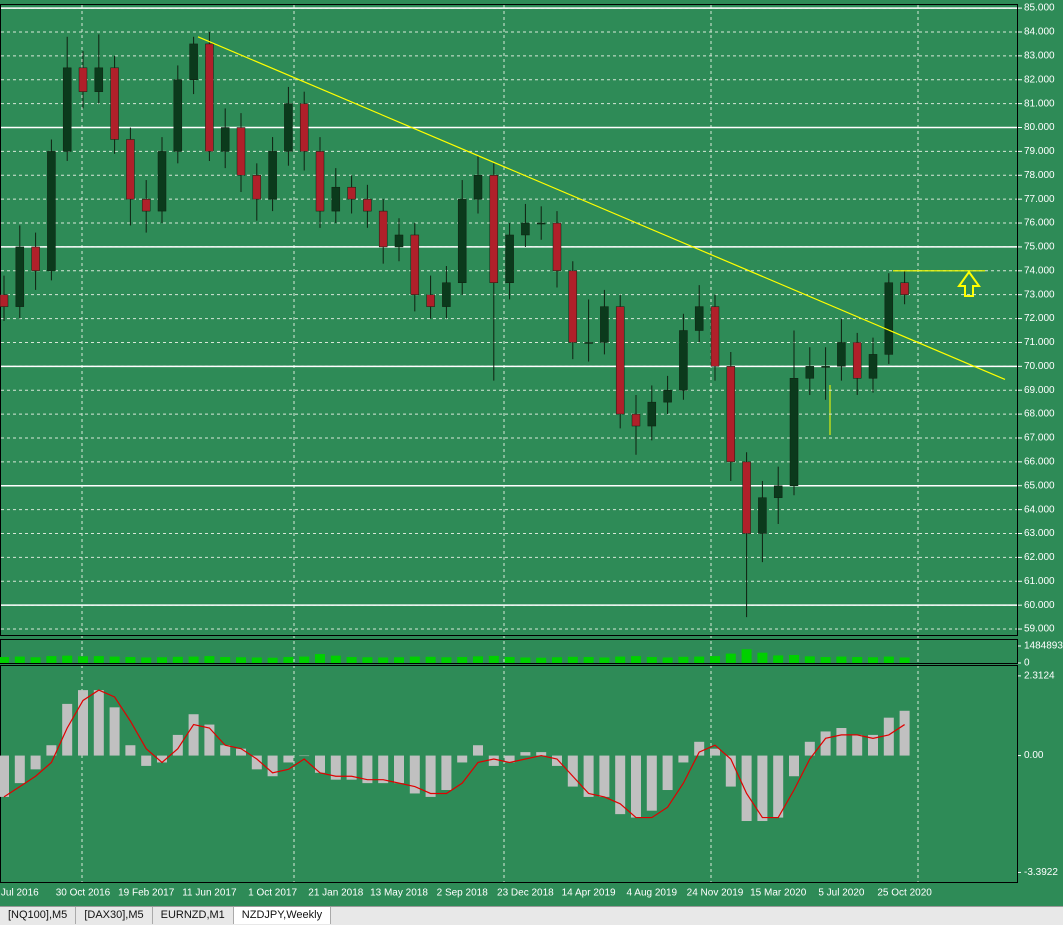  Describe the element at coordinates (1039, 414) in the screenshot. I see `y-tick-label: 68.000` at that location.